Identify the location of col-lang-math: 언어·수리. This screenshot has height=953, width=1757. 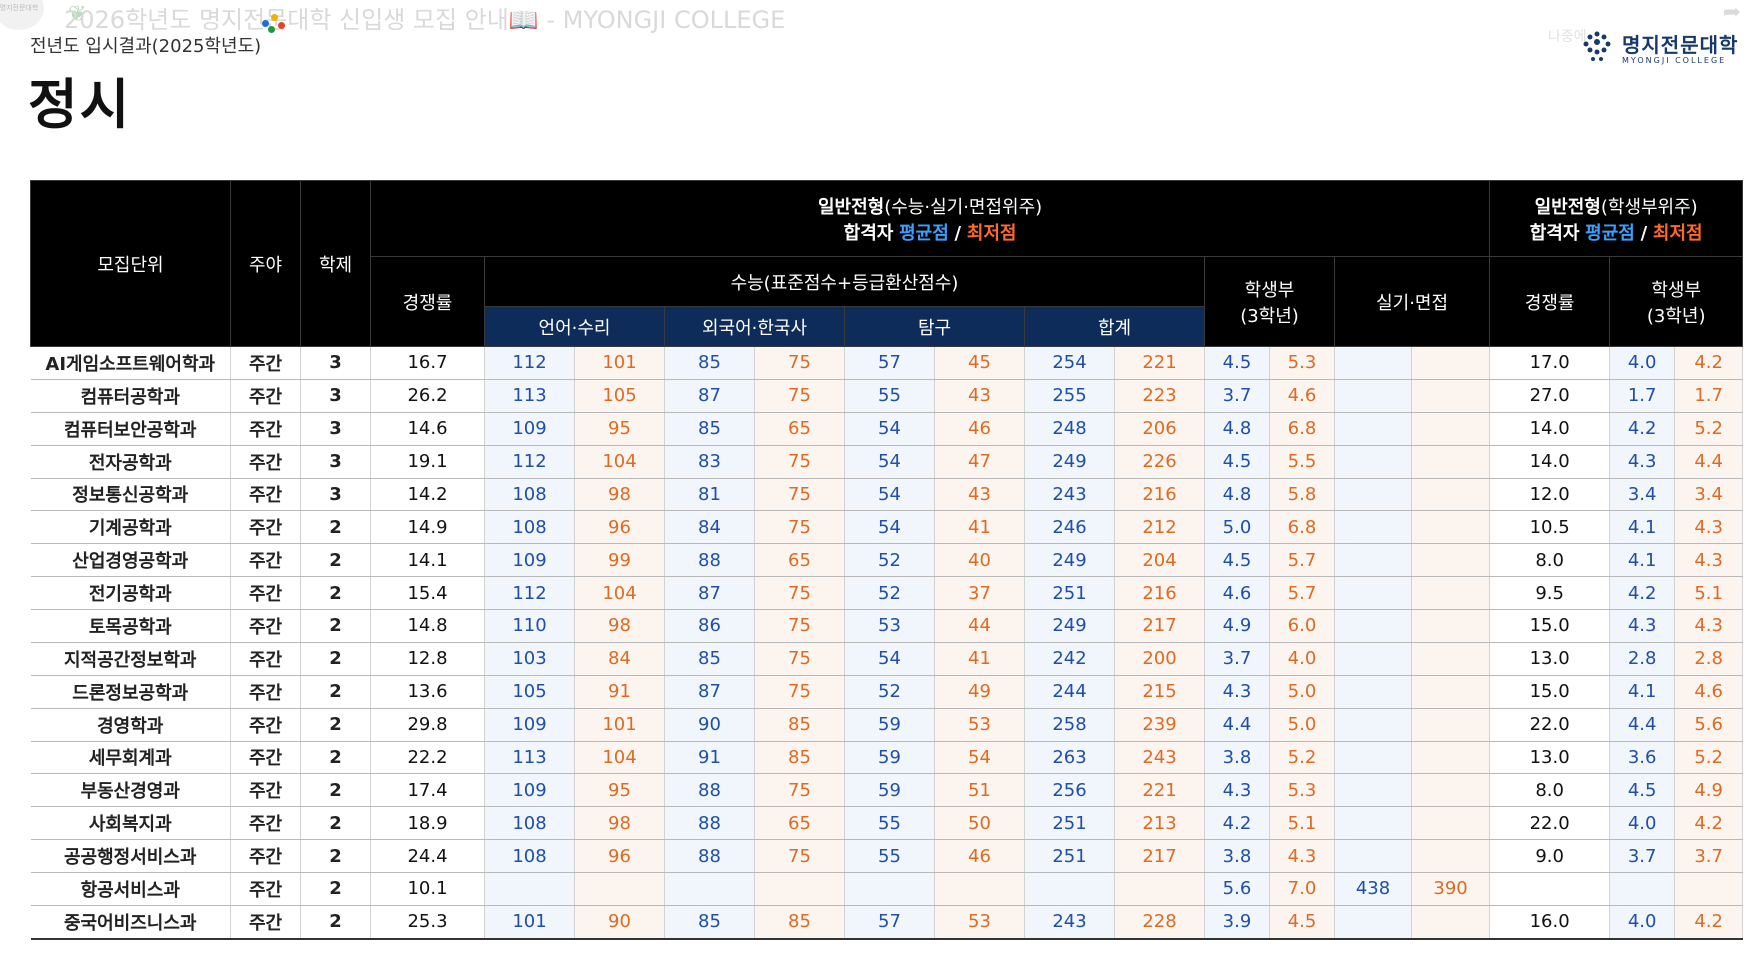
(574, 326).